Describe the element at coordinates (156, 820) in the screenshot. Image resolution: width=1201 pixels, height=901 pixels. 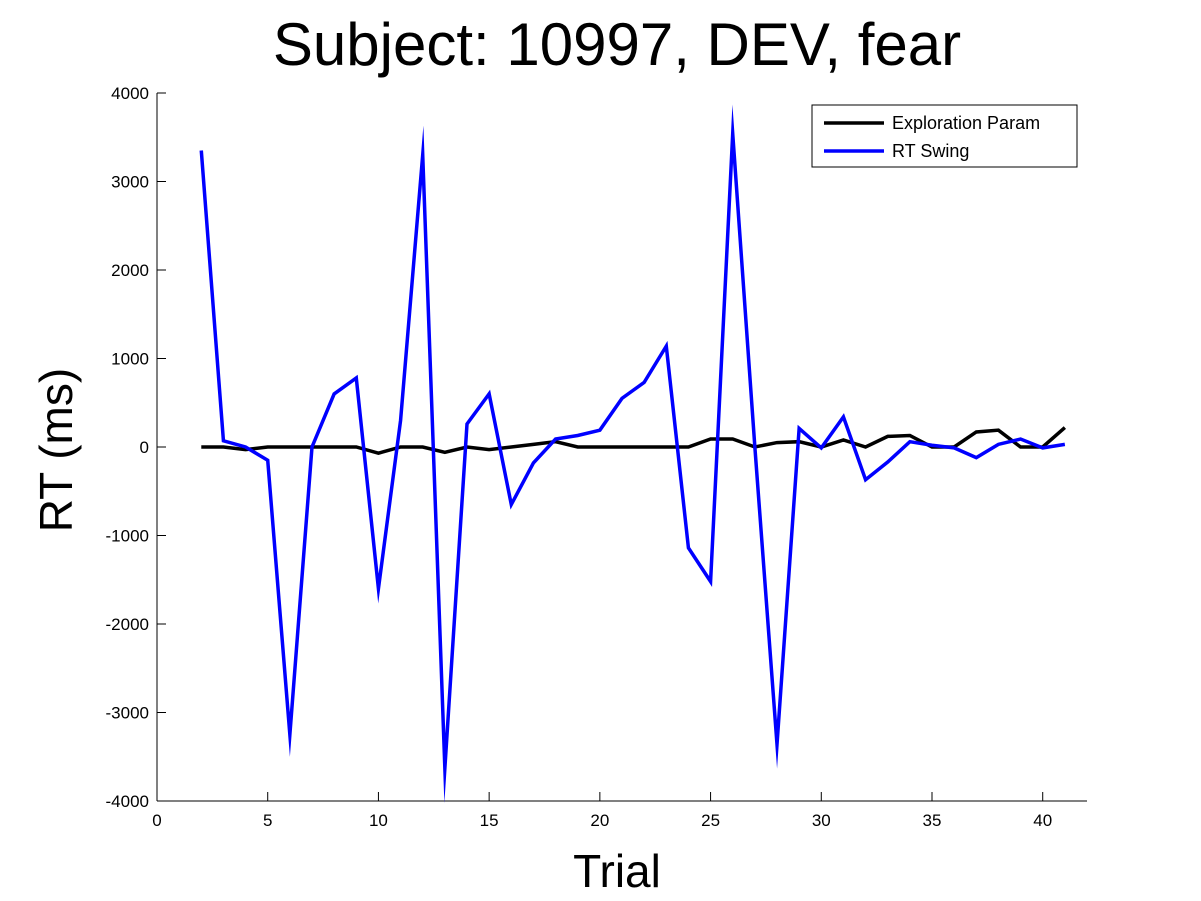
I see `x-tick-label: 0` at that location.